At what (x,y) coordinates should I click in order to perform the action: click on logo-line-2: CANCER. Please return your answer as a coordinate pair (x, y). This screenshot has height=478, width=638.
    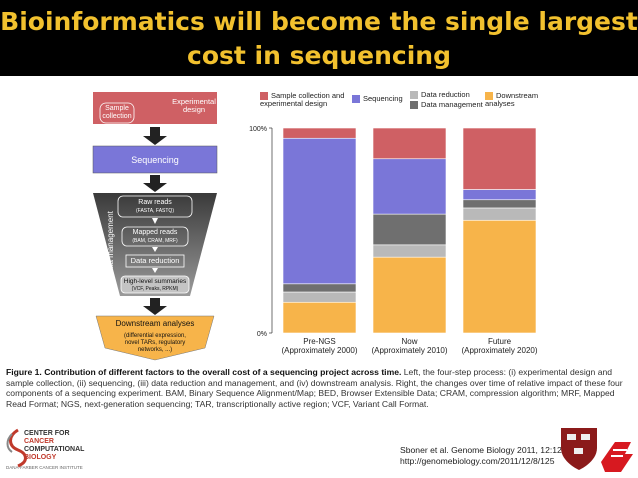
    Looking at the image, I should click on (39, 441).